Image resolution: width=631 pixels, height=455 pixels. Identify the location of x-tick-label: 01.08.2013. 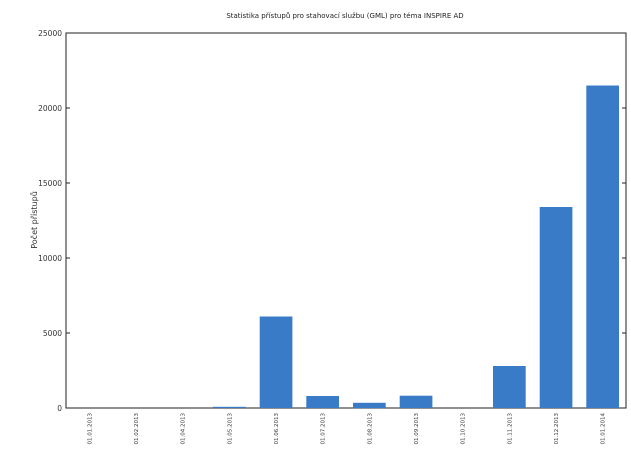
(370, 429).